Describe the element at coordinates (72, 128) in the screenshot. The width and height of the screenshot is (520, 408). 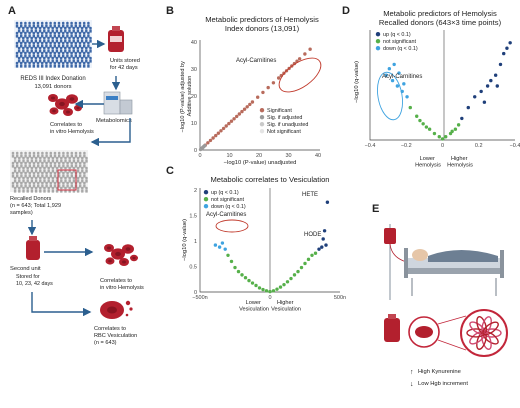
I see `correlates-hemolysis-text: Correlates to in vitro Hemolysis` at that location.